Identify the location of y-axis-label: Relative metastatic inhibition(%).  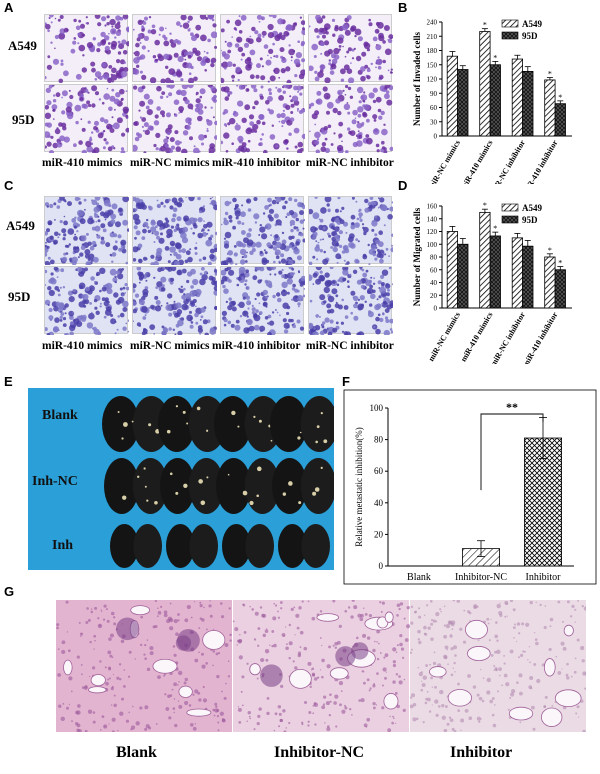
(359, 486).